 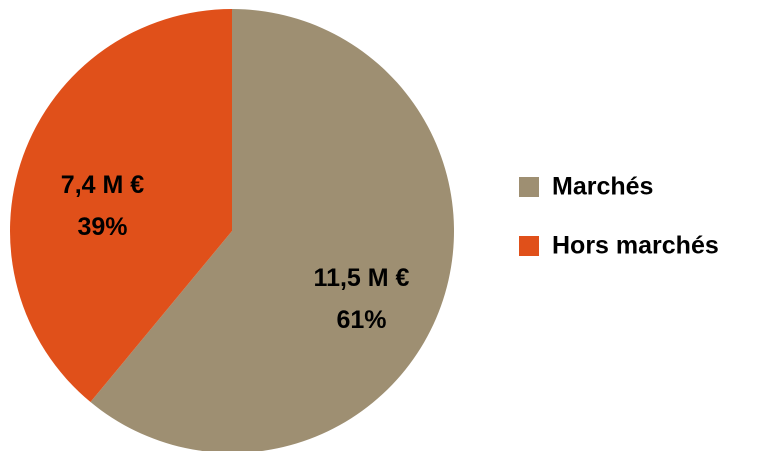 I want to click on legend-label: Hors marchés, so click(x=635, y=246).